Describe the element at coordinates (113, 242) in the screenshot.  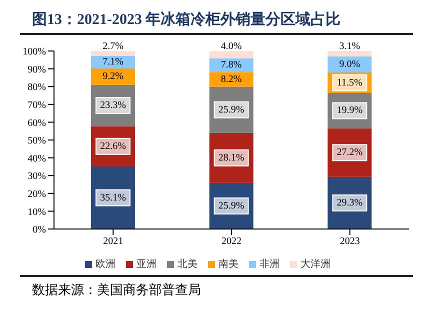
I see `x-tick-label: 2021` at that location.